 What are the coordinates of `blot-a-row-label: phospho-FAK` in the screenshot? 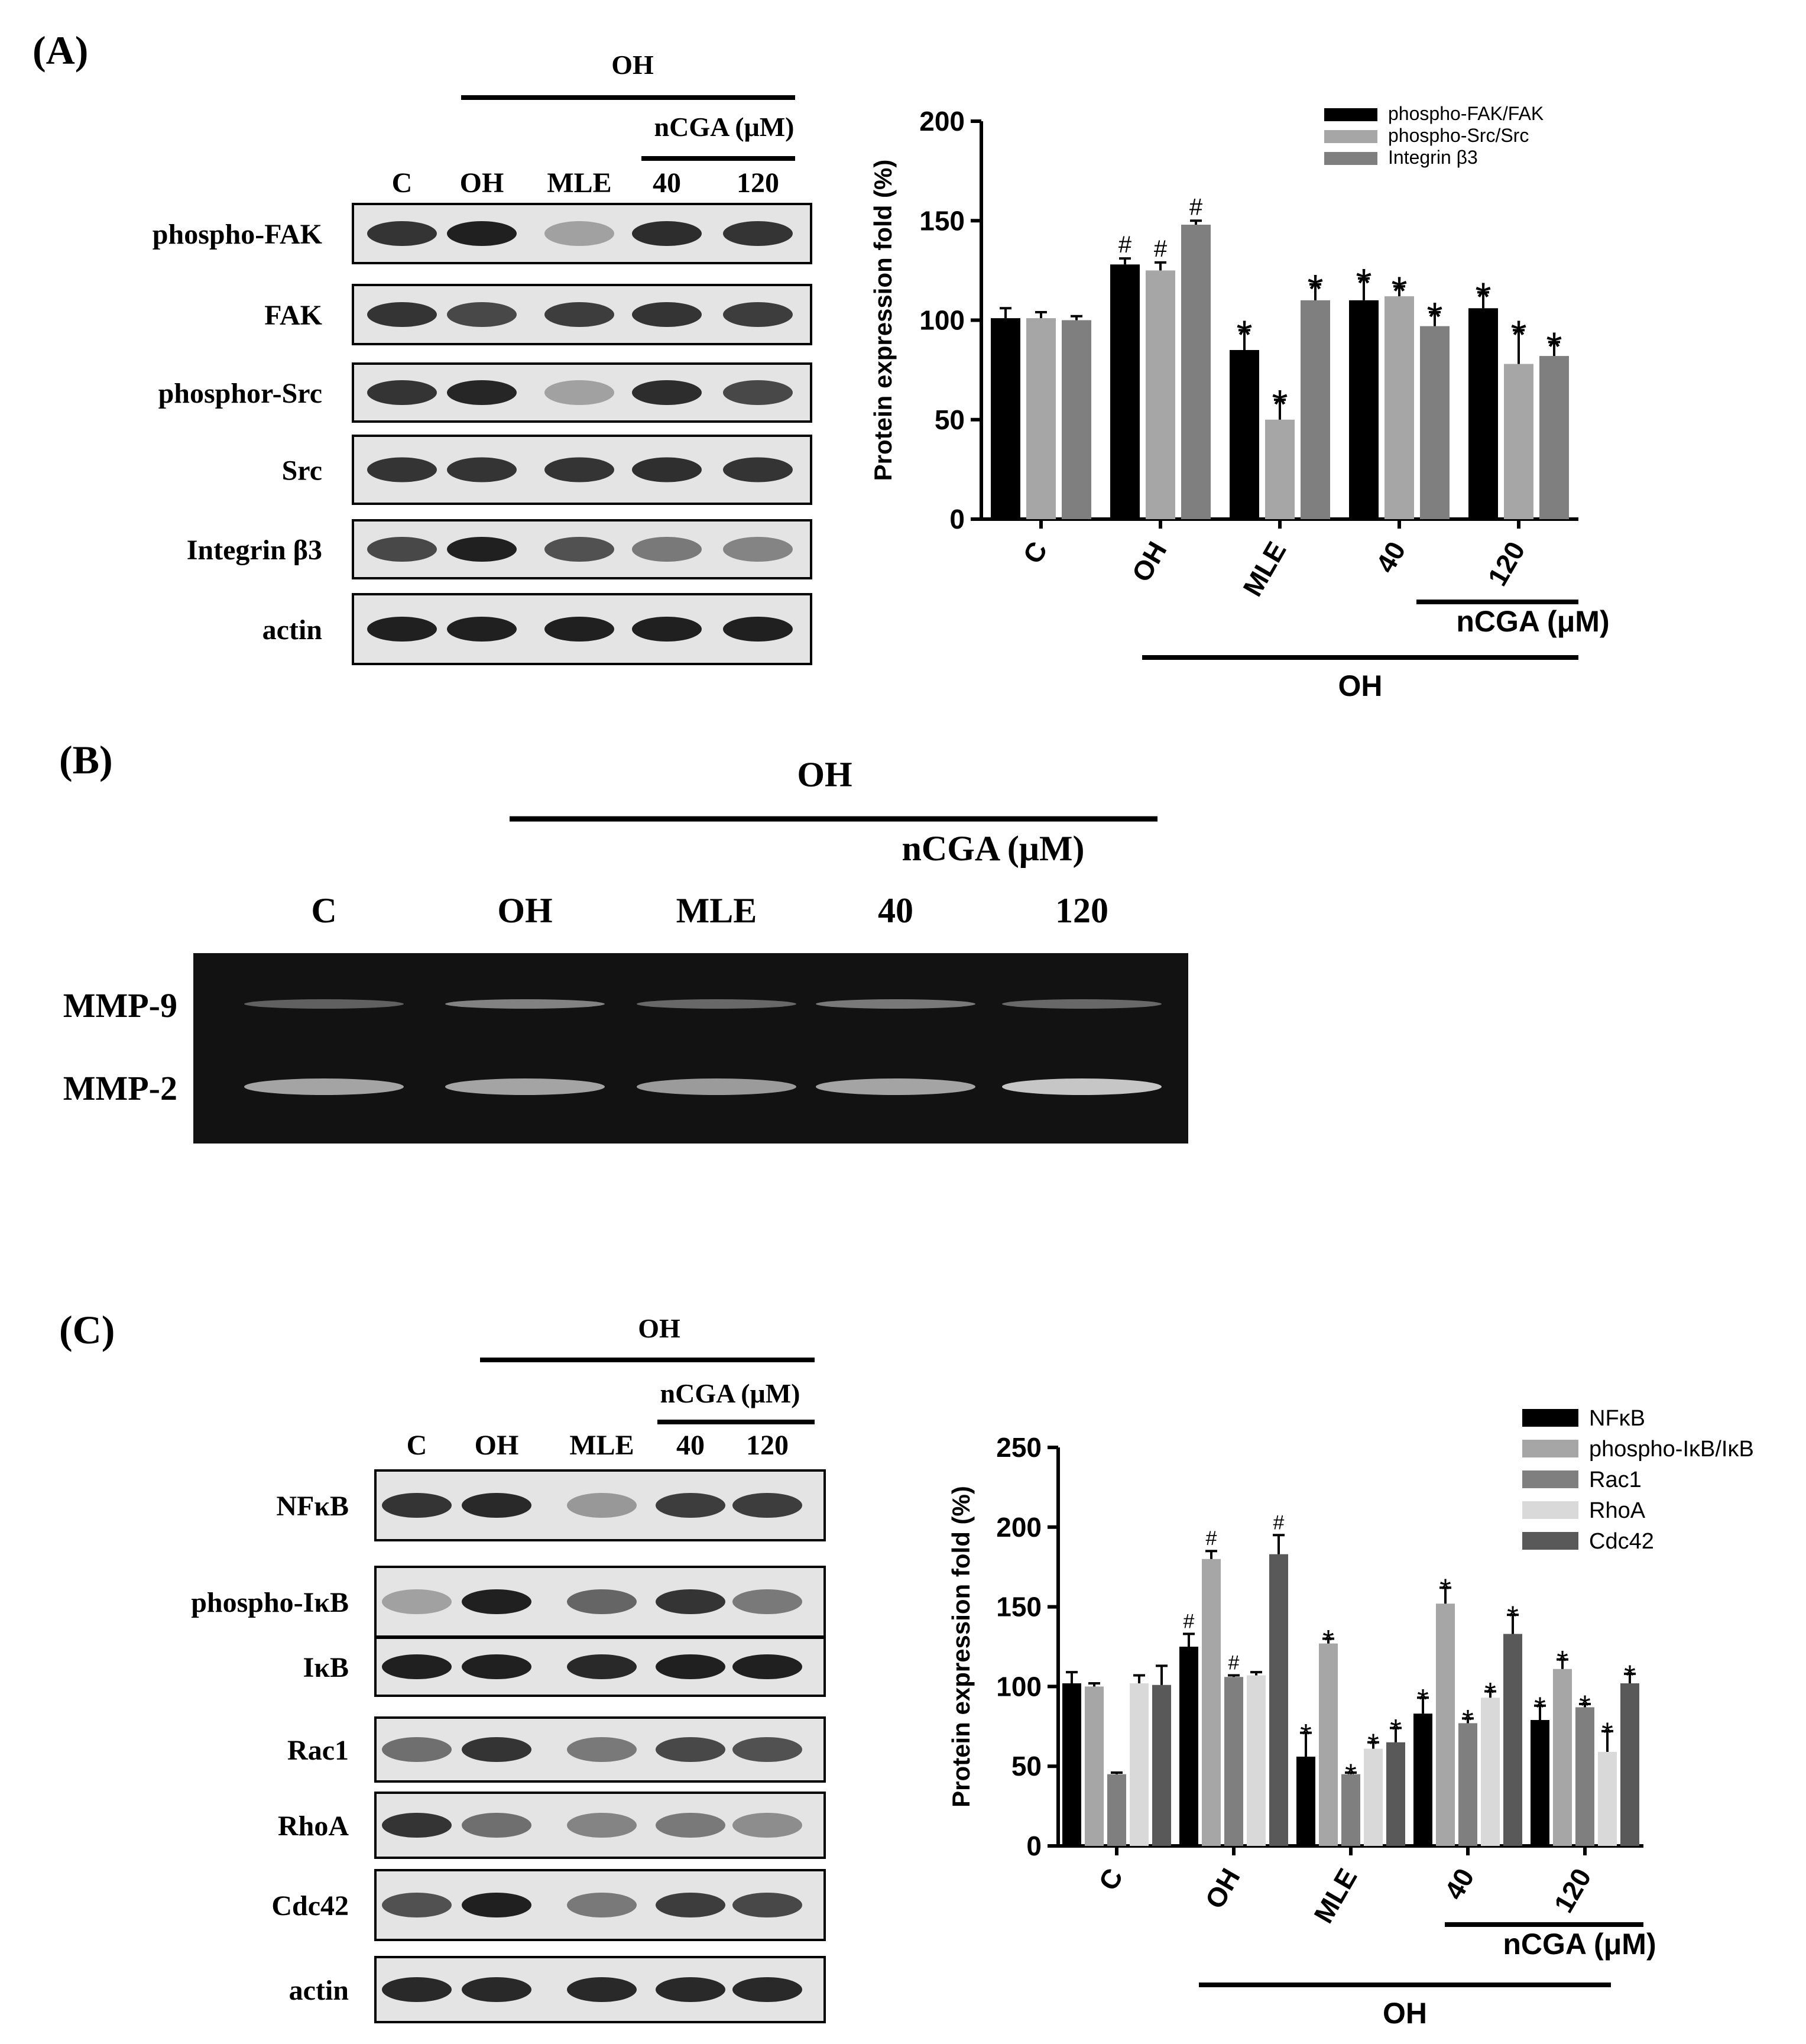 It's located at (237, 234).